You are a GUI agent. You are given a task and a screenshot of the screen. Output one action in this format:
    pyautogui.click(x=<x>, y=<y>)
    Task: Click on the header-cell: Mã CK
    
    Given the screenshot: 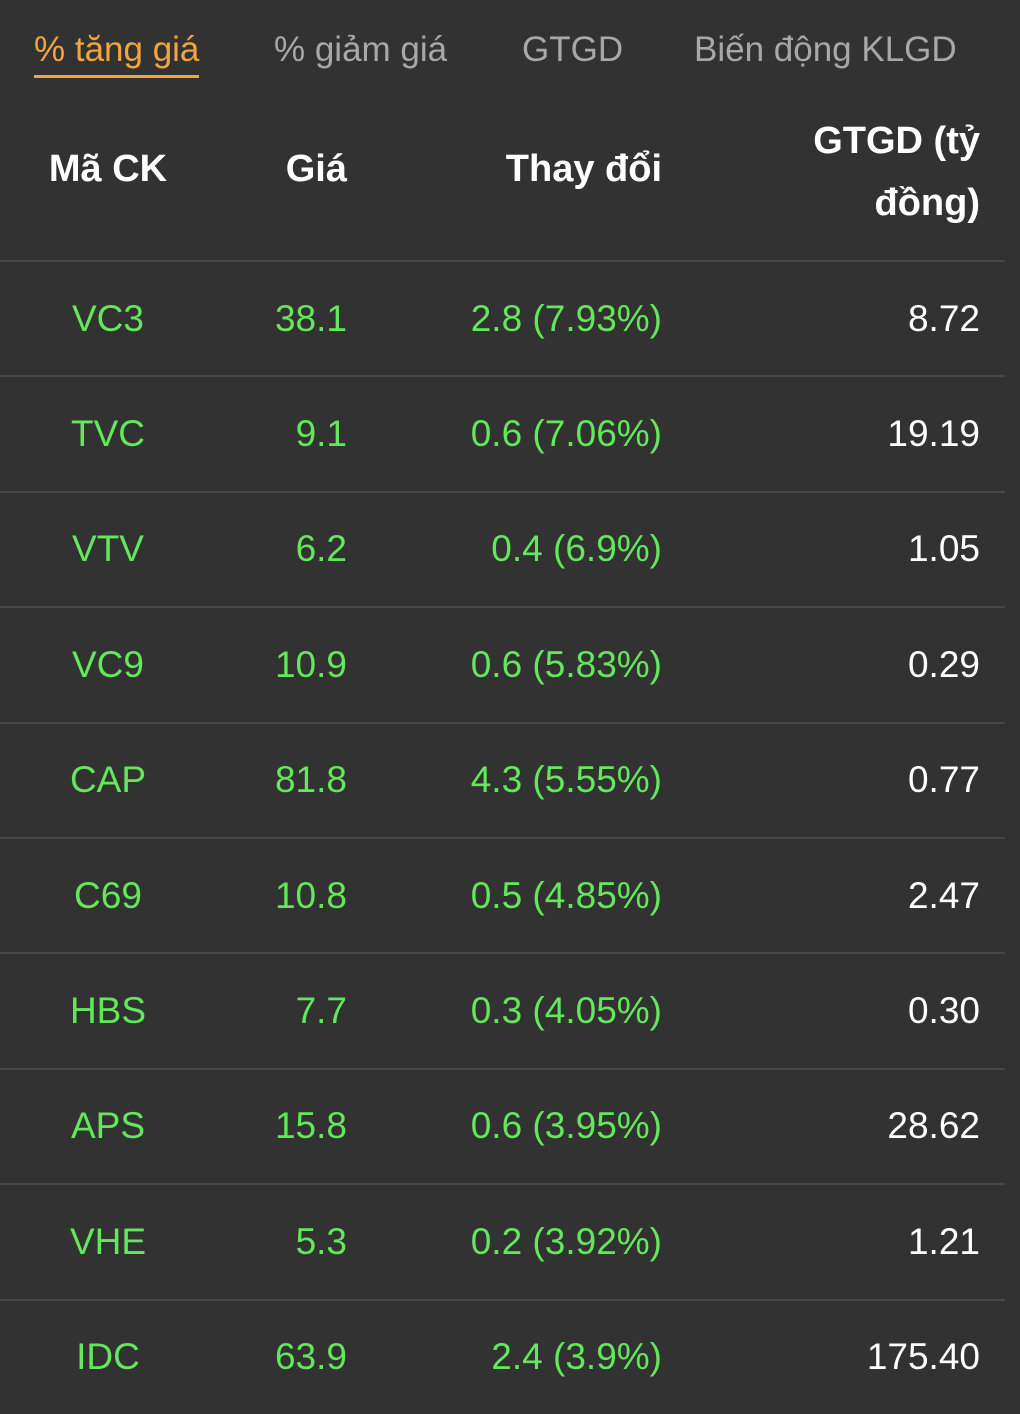 What is the action you would take?
    pyautogui.click(x=108, y=169)
    